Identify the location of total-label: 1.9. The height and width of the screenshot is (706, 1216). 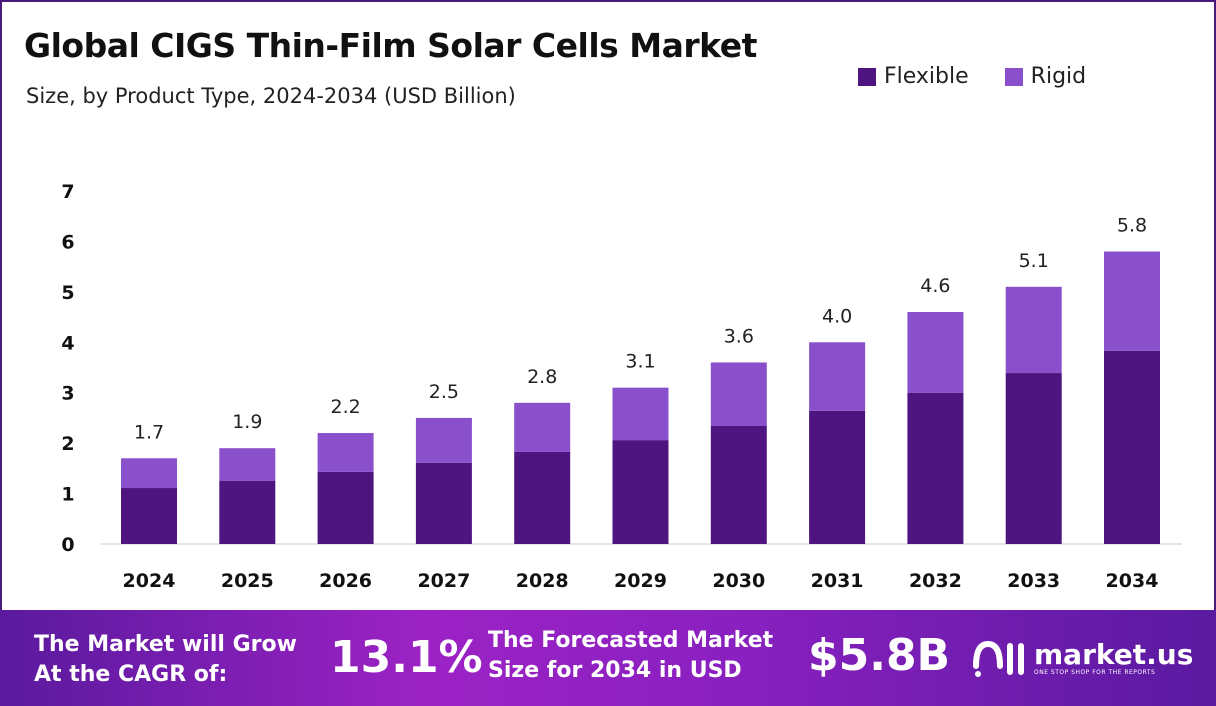
(247, 422).